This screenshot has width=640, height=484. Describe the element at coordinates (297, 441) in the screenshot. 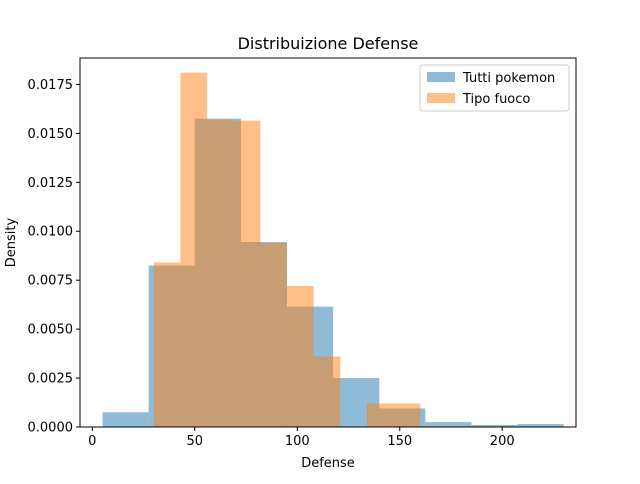

I see `x-tick-label: 100` at that location.